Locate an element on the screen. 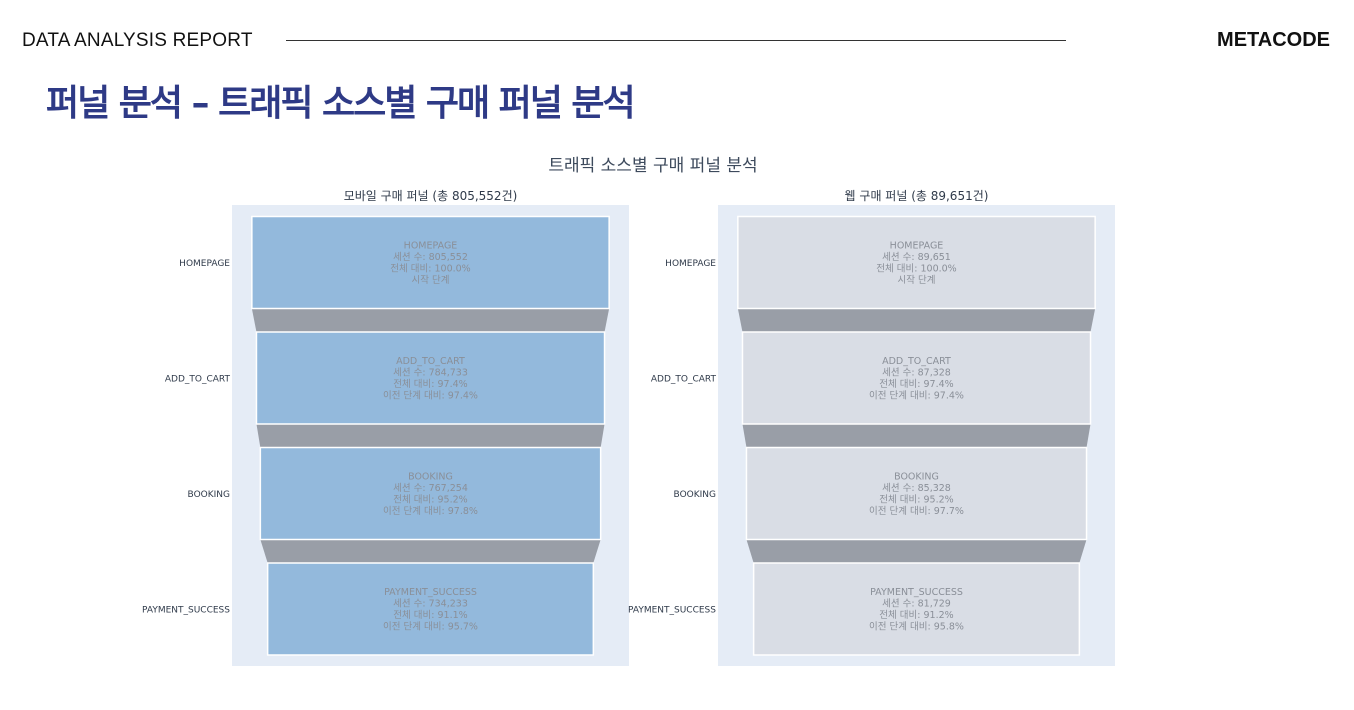 Image resolution: width=1354 pixels, height=710 pixels. header-divider is located at coordinates (676, 40).